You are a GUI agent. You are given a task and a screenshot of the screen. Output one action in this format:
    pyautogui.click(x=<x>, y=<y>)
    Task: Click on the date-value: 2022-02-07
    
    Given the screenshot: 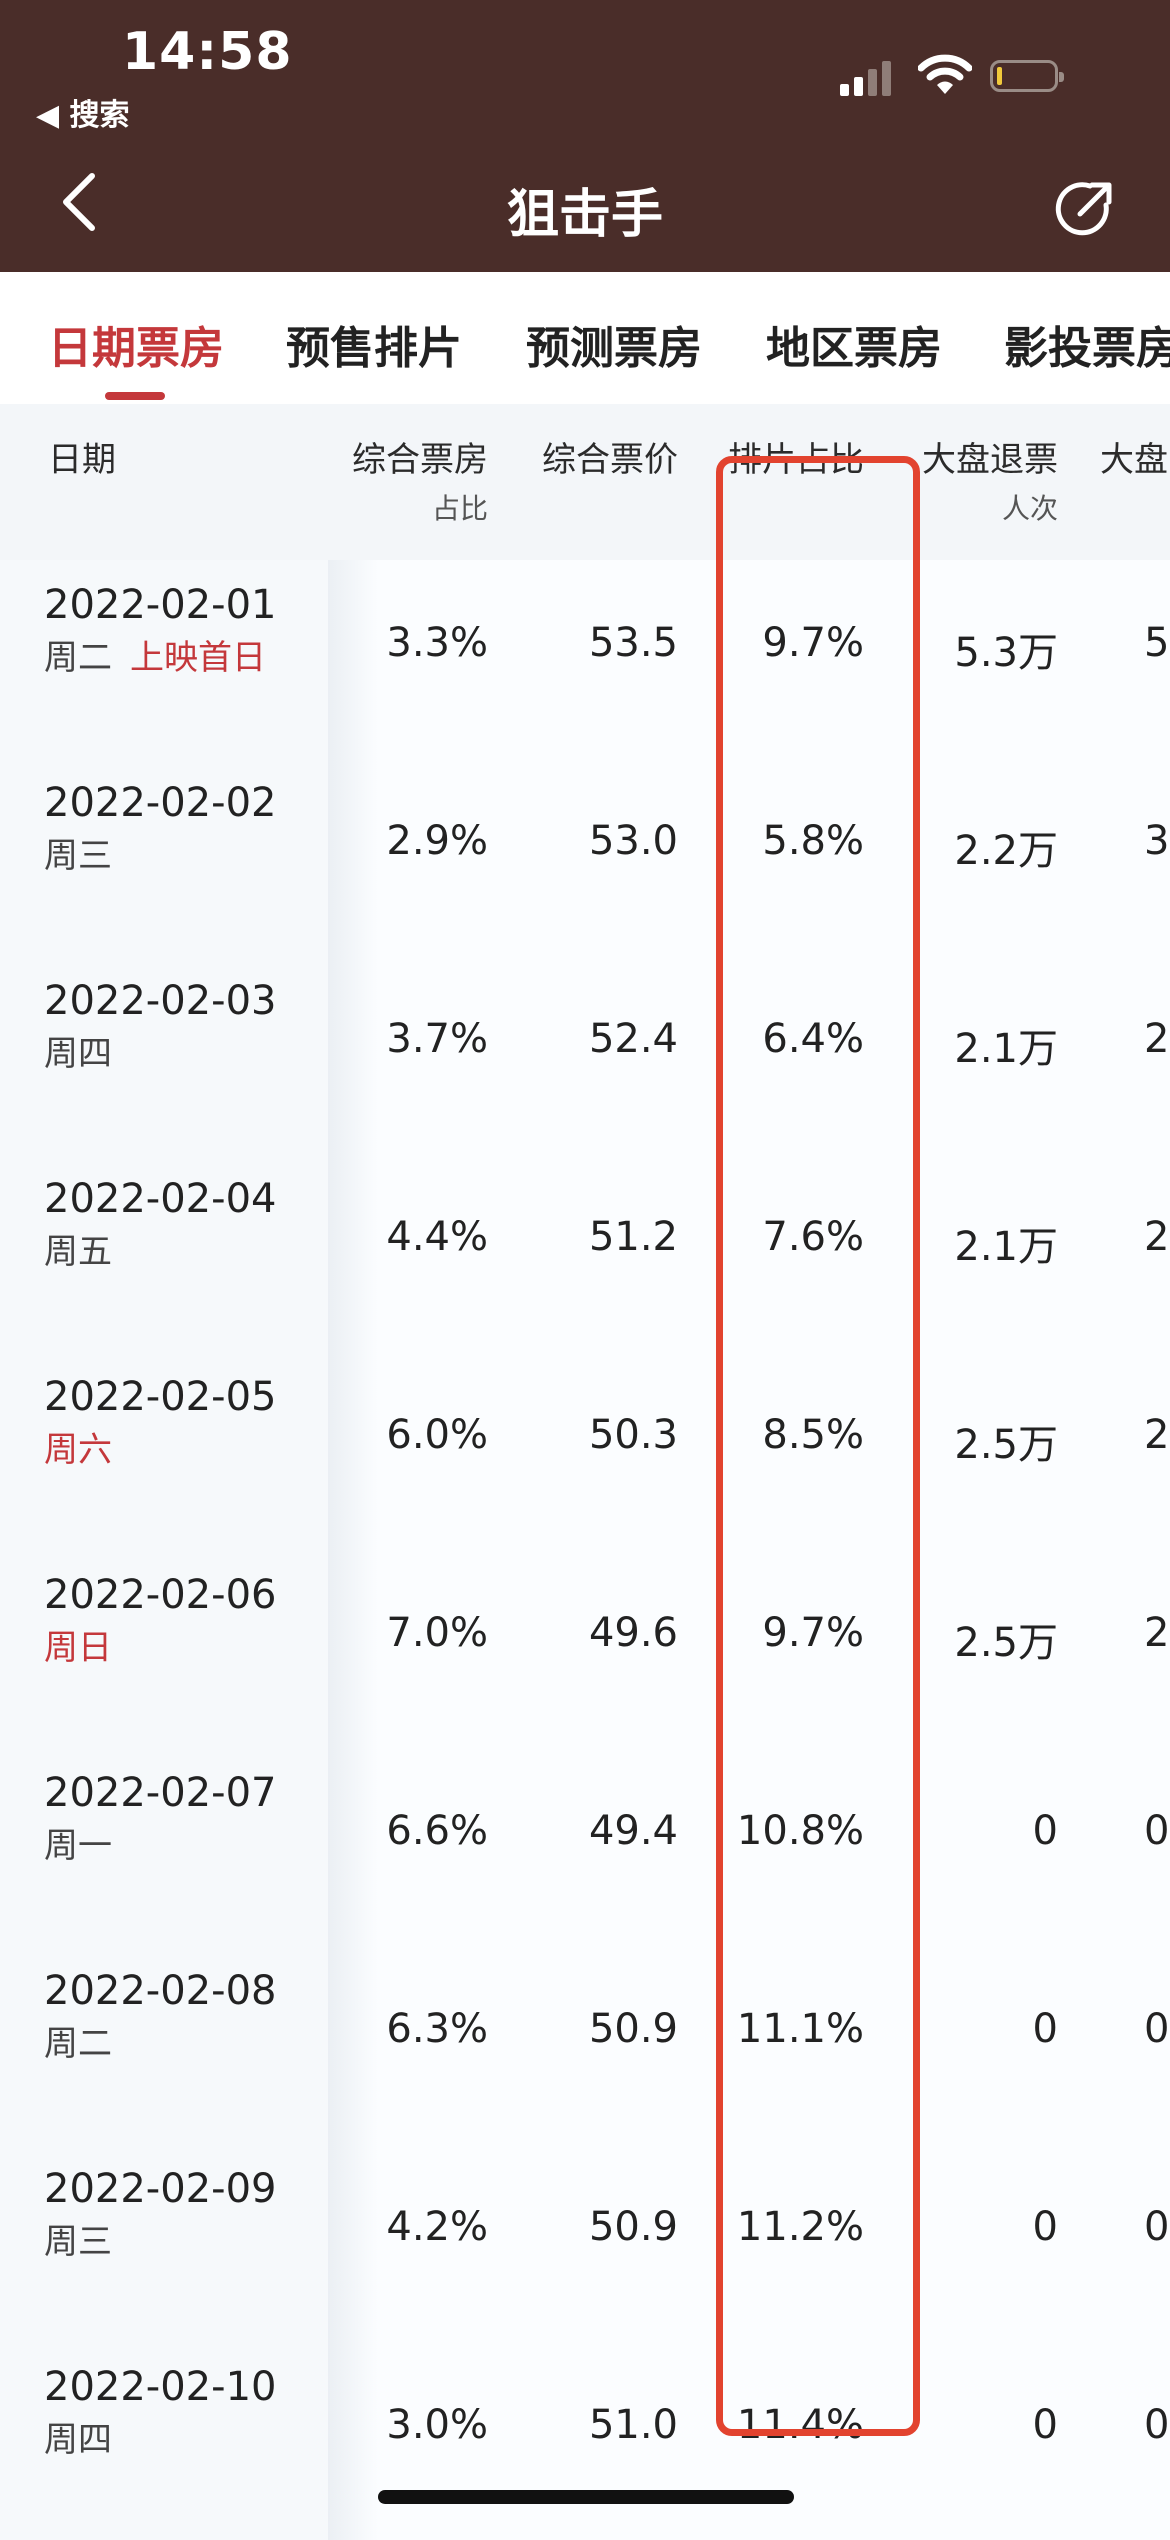 What is the action you would take?
    pyautogui.click(x=160, y=1793)
    